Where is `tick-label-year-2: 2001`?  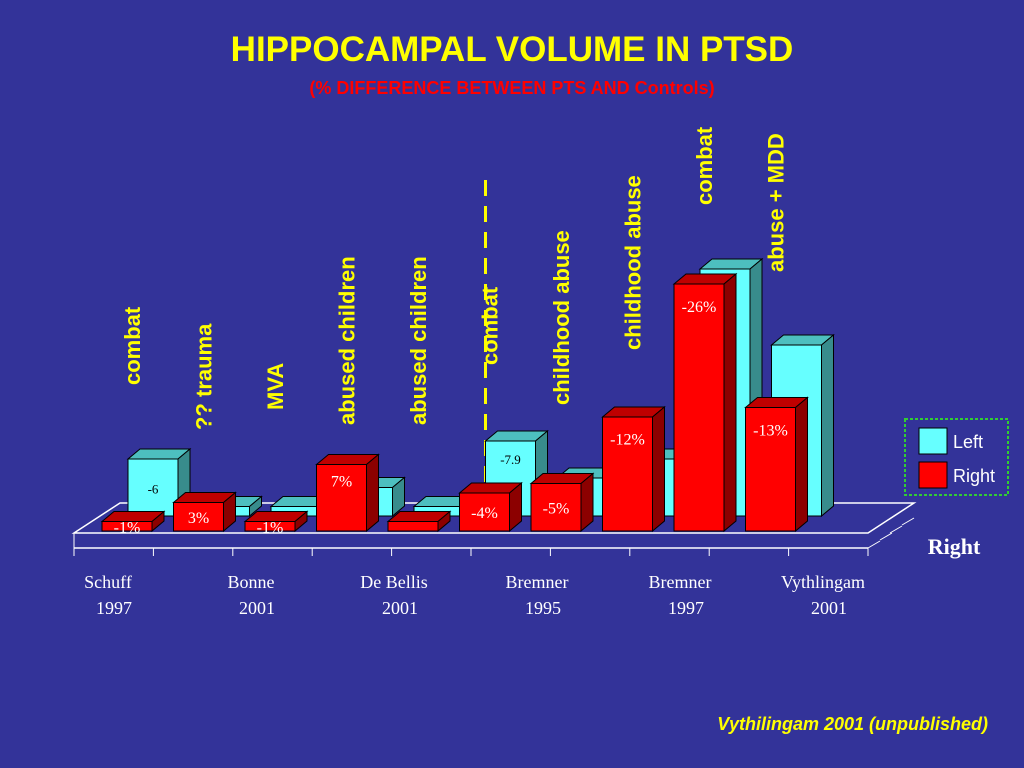 tick-label-year-2: 2001 is located at coordinates (400, 608).